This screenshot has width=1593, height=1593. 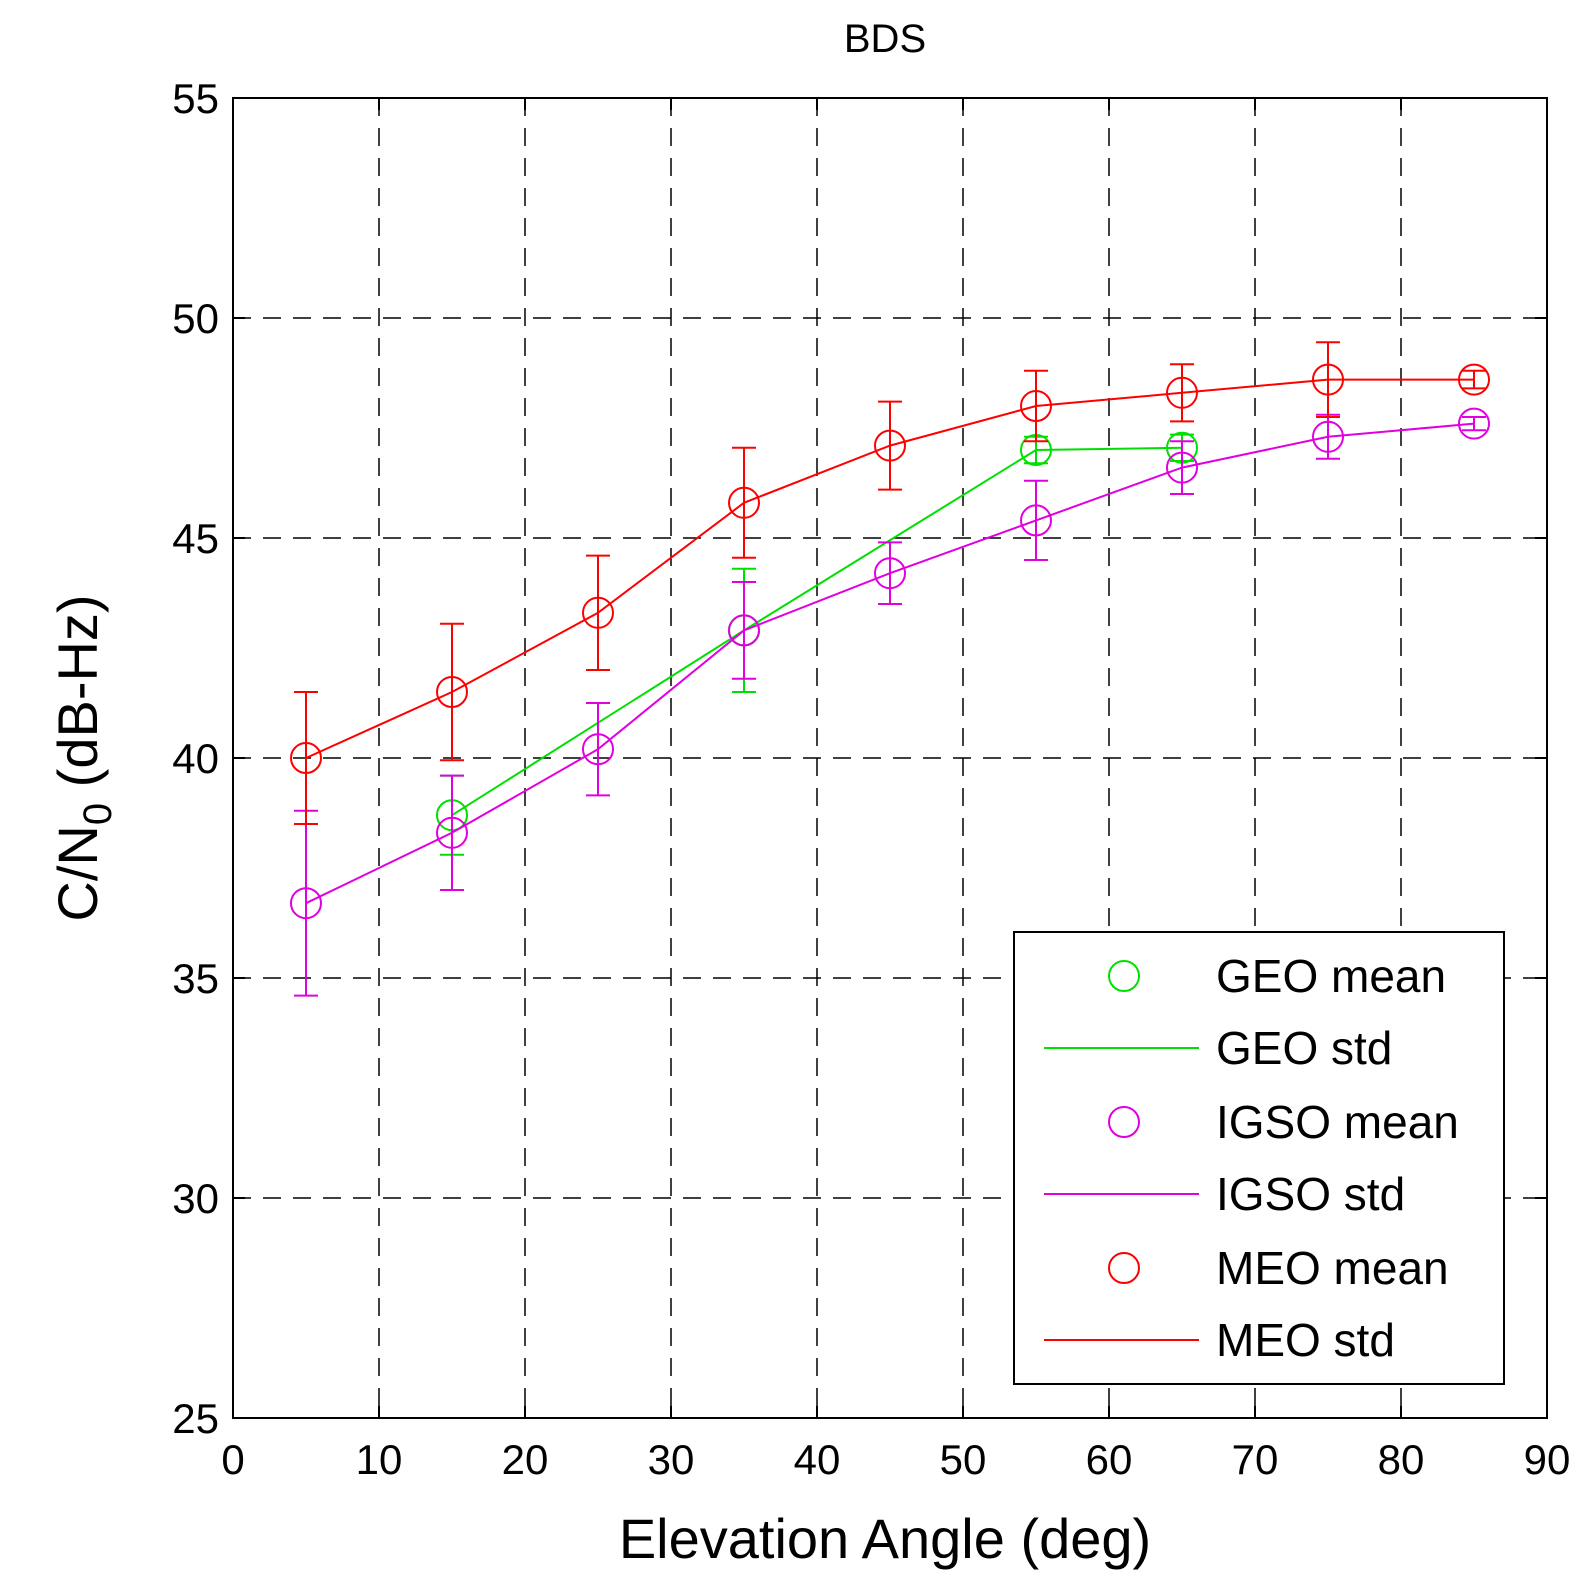 I want to click on legend-meo-mean-marker, so click(x=1124, y=1268).